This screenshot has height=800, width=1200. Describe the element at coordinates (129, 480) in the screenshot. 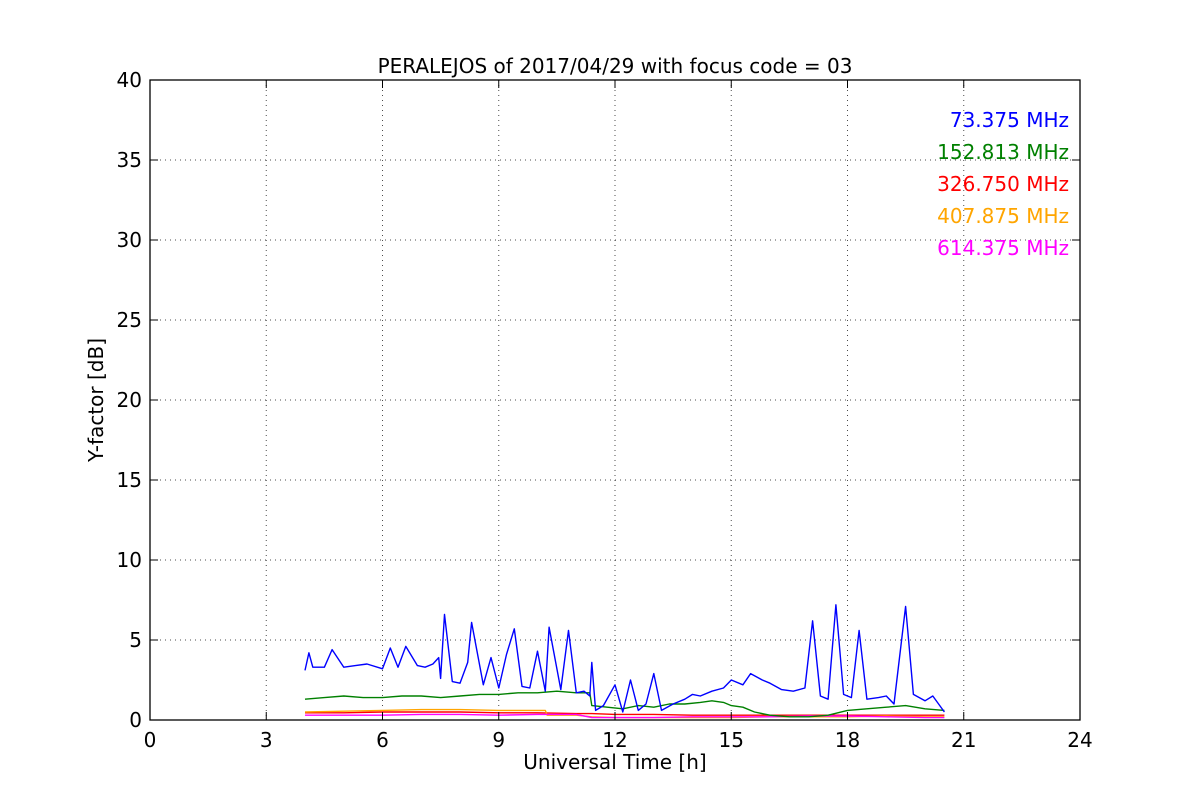

I see `y-tick-label: 15` at that location.